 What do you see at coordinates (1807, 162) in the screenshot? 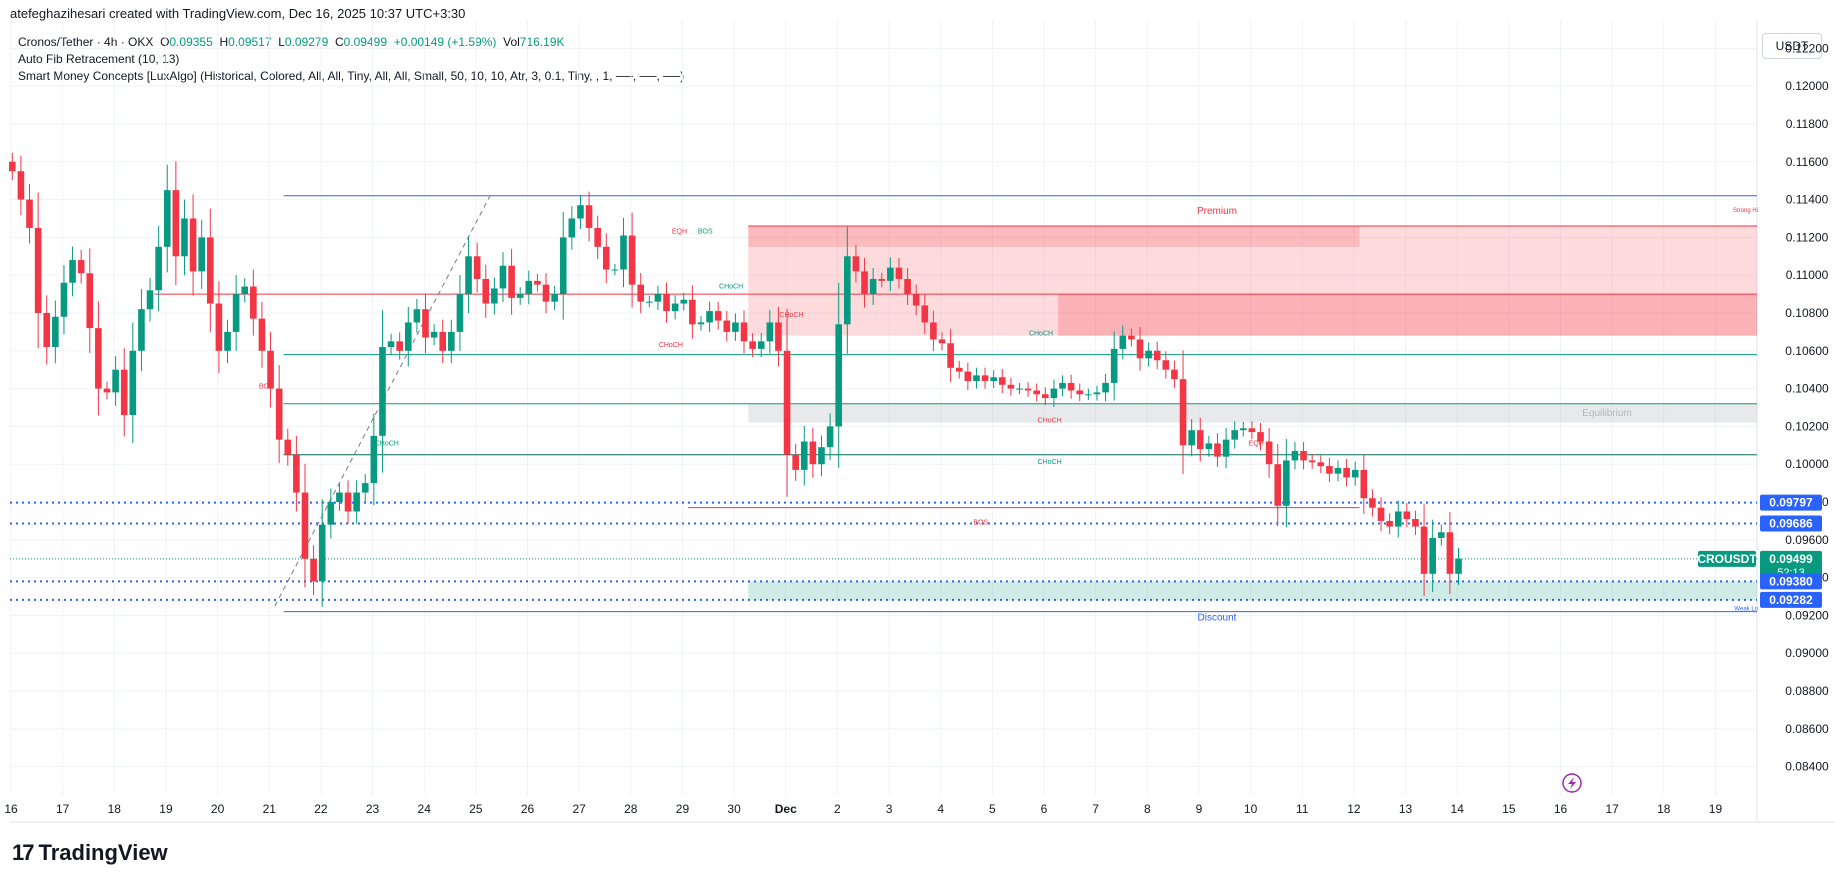
I see `y-tick-label: 0.11600` at bounding box center [1807, 162].